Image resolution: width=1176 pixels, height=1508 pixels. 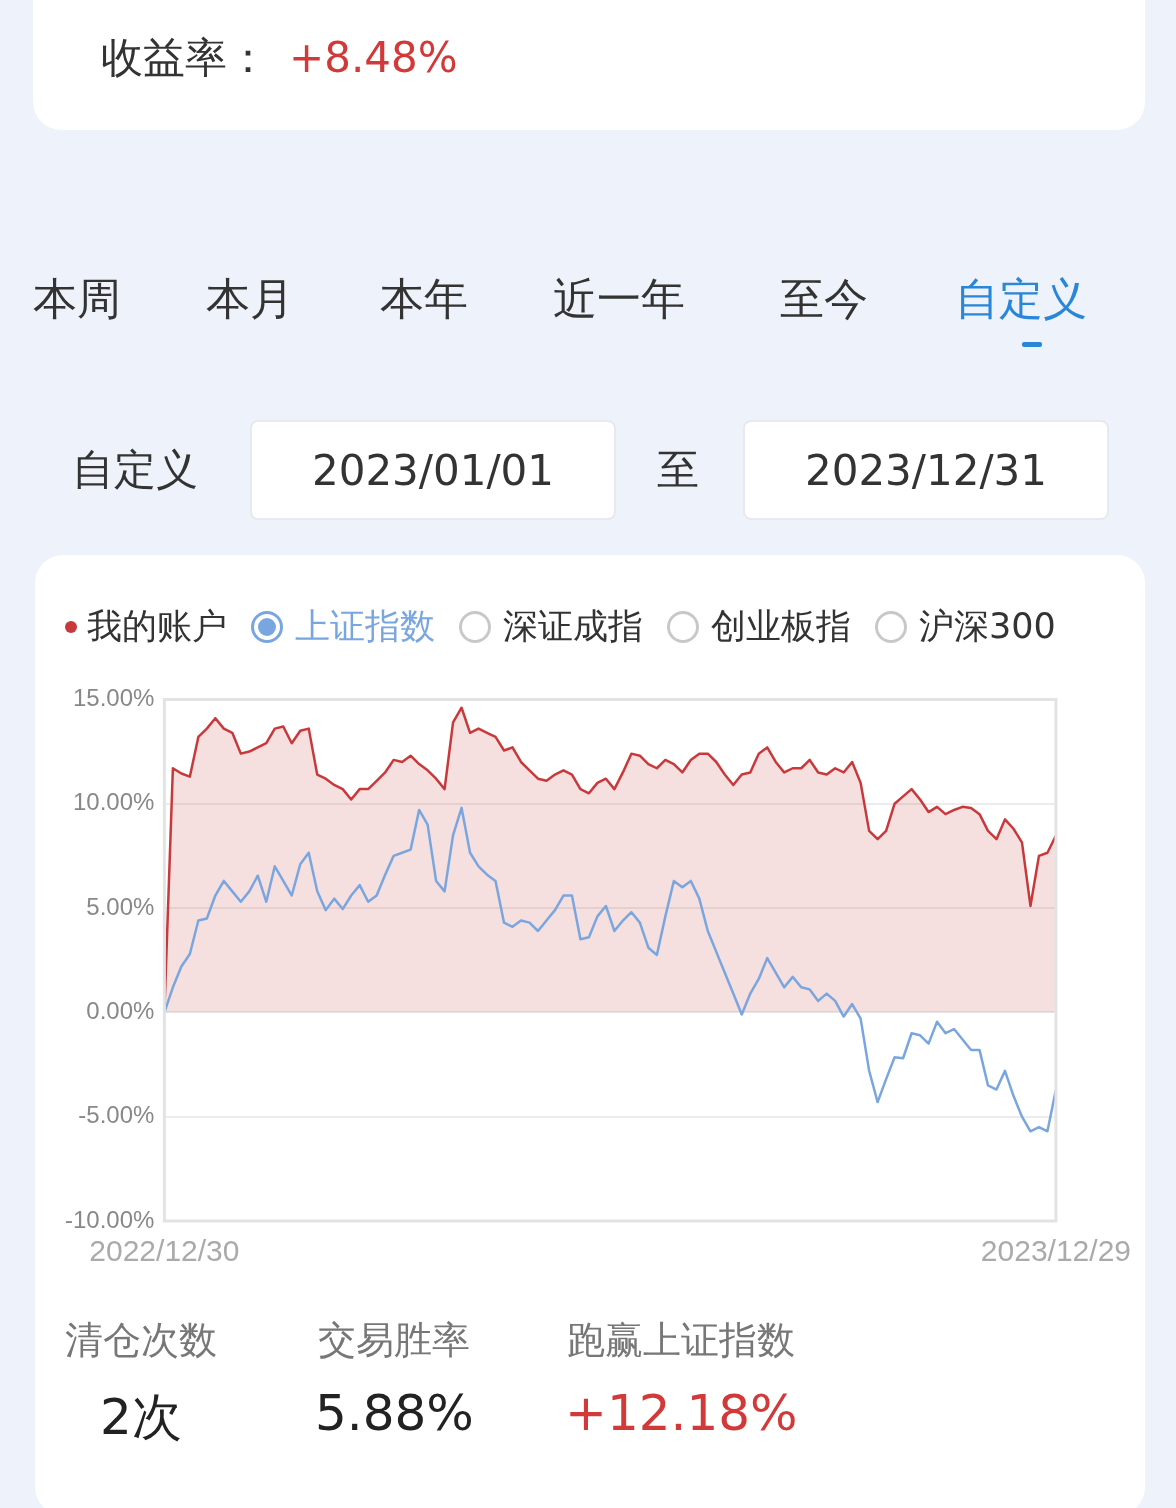 What do you see at coordinates (110, 1219) in the screenshot?
I see `y-tick-label: -10.00%` at bounding box center [110, 1219].